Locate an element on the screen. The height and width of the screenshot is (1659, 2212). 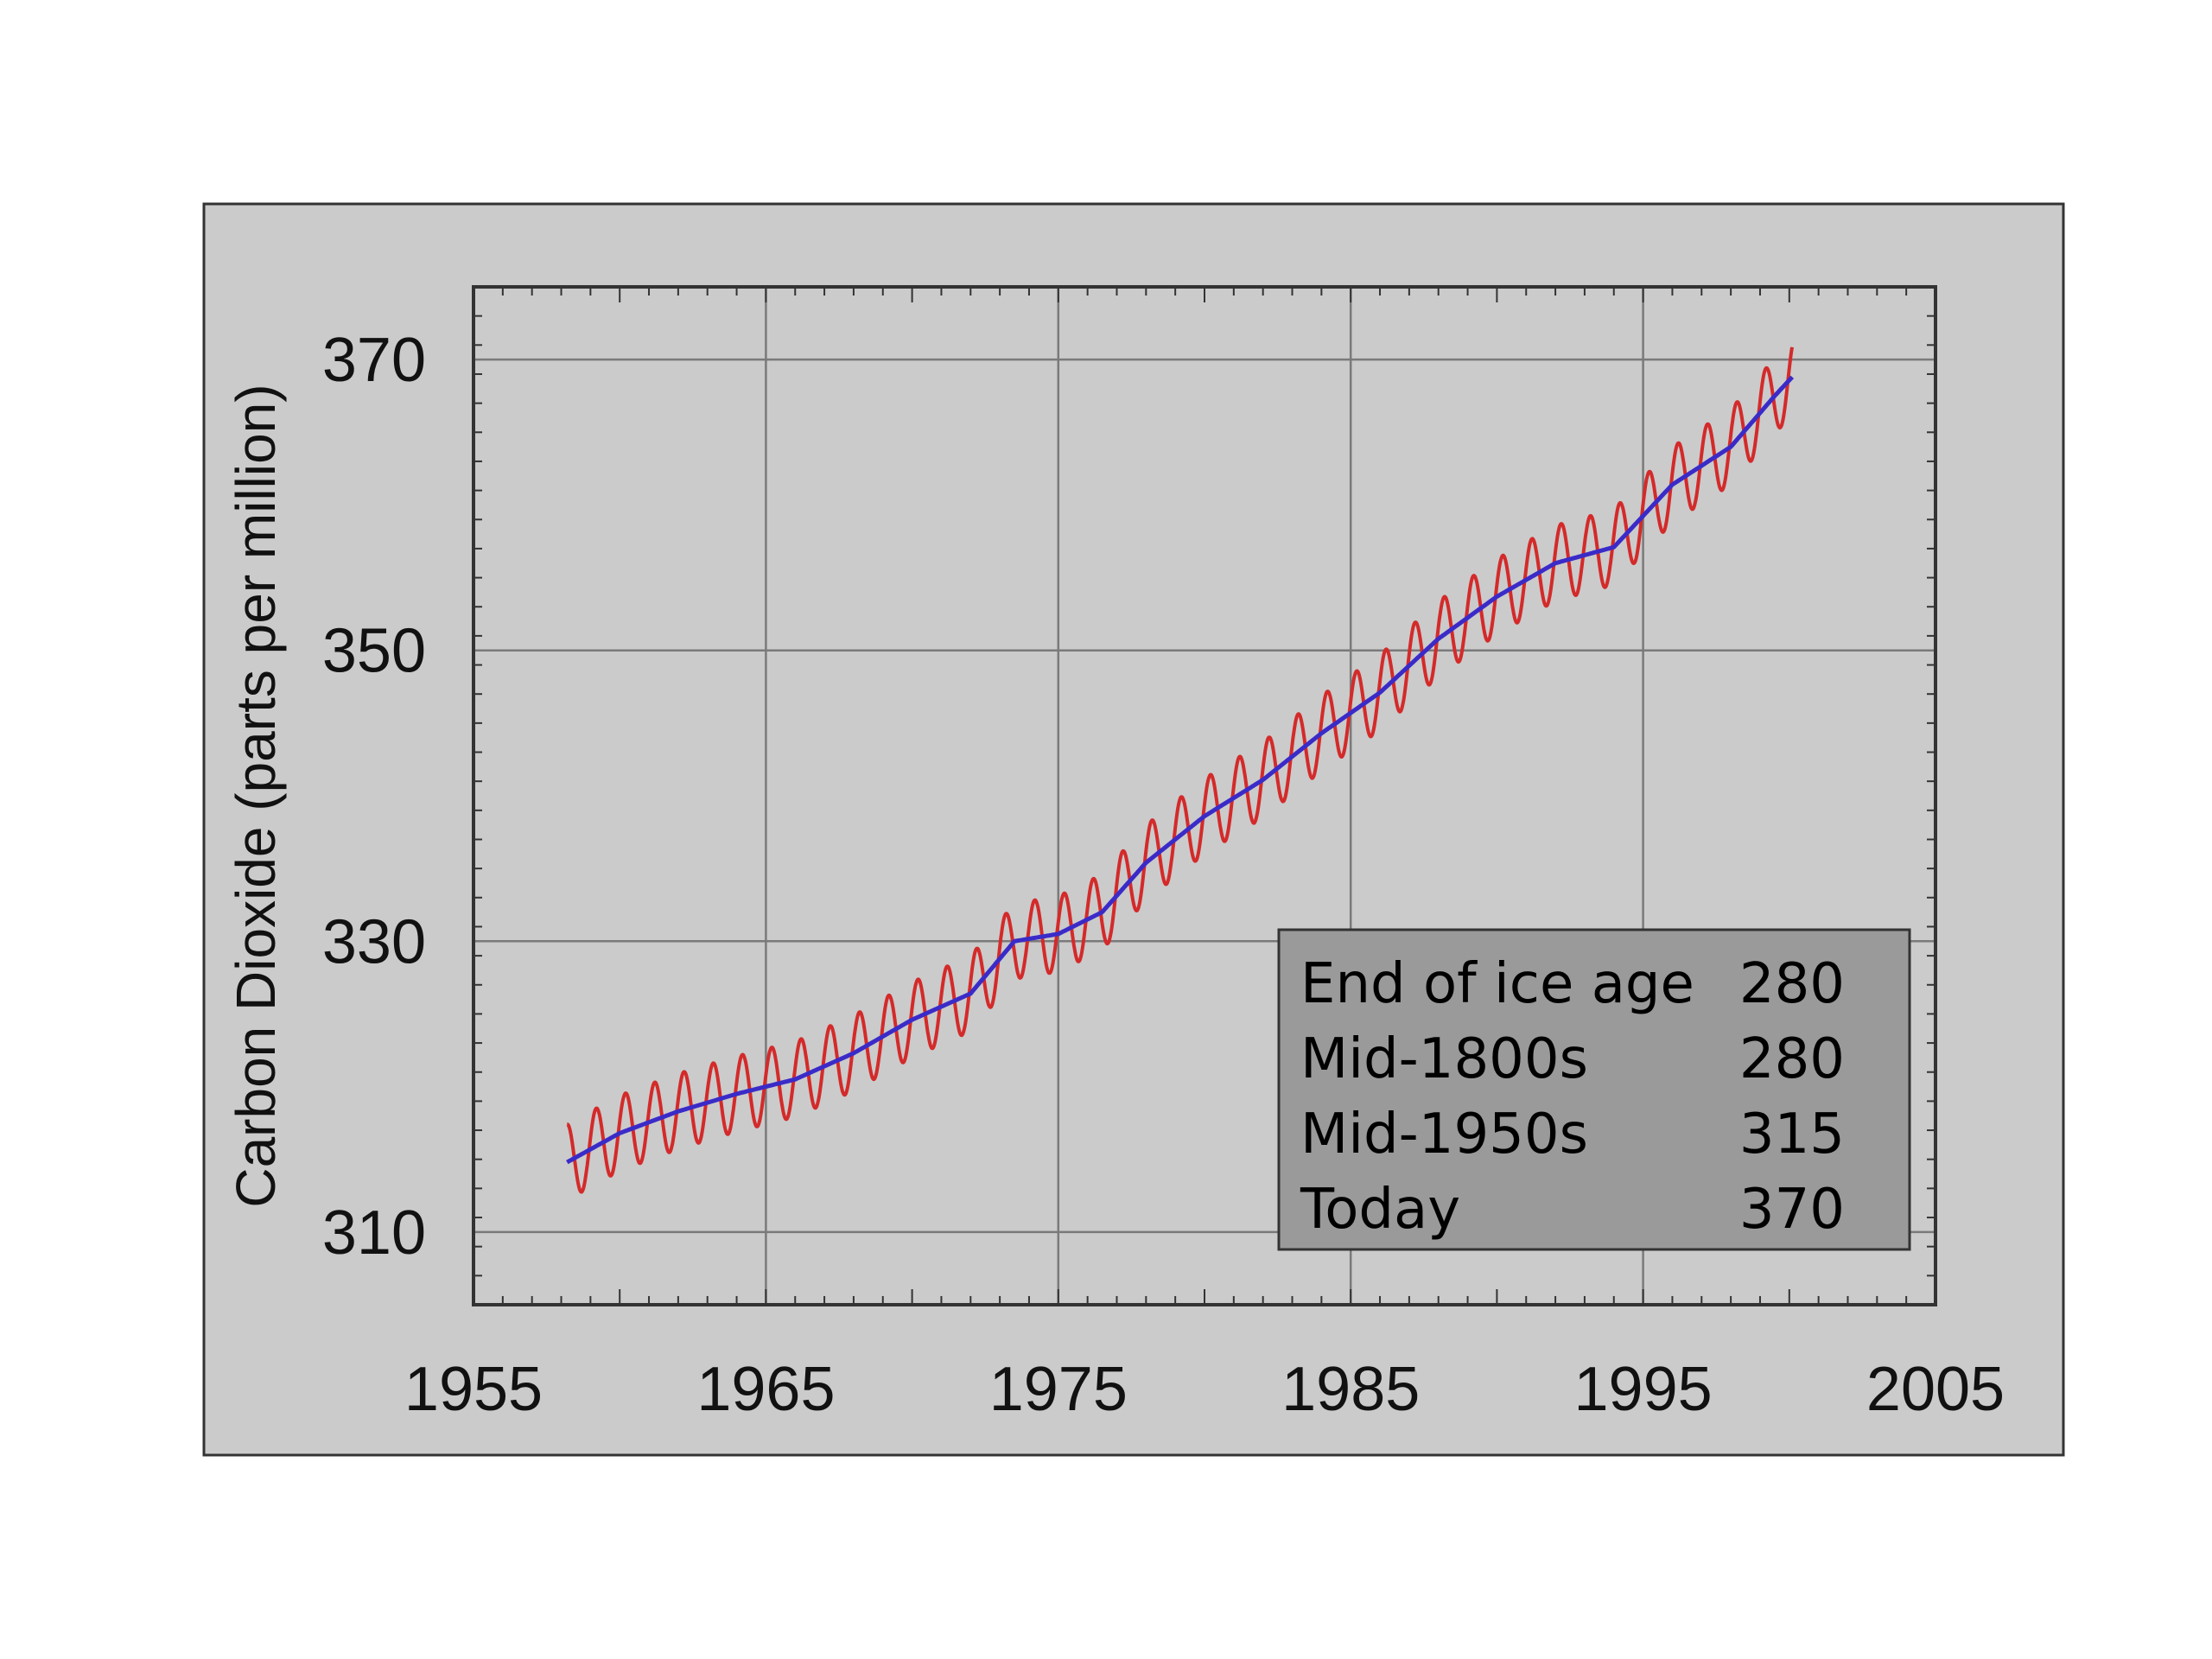
y-tick-label: 310 is located at coordinates (374, 1233).